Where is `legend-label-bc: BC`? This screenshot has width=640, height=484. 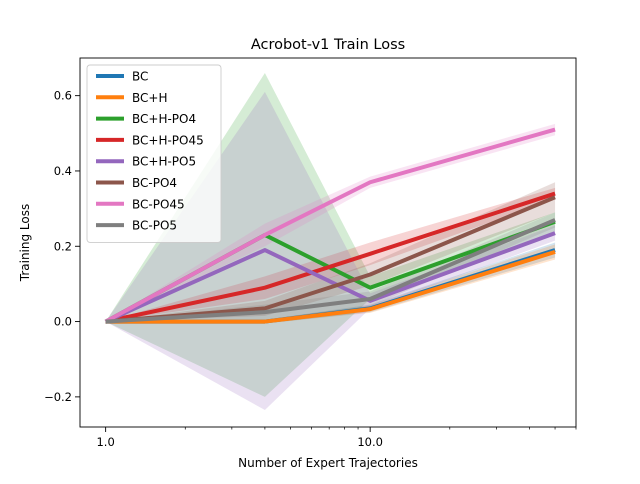 legend-label-bc: BC is located at coordinates (140, 77).